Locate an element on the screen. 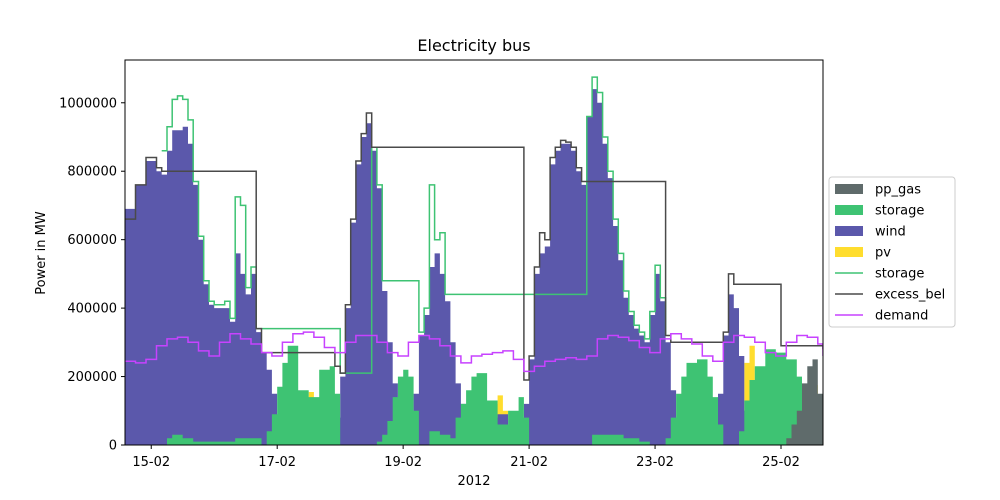  y-tick-label: 800000 is located at coordinates (92, 172).